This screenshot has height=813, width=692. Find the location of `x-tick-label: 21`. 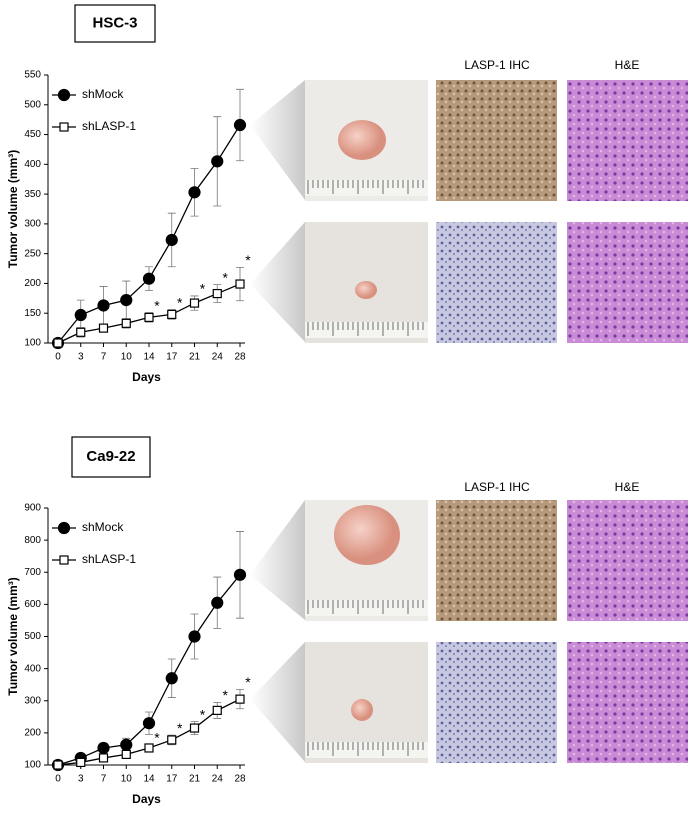

x-tick-label: 21 is located at coordinates (195, 357).